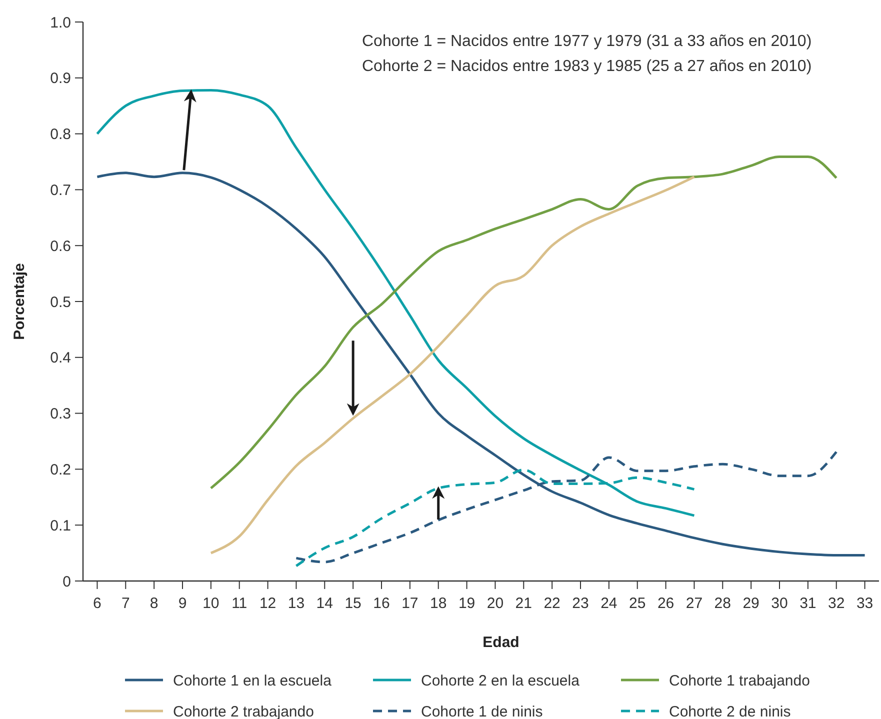 This screenshot has width=881, height=719. Describe the element at coordinates (60, 302) in the screenshot. I see `y-tick-label: 0.5` at that location.